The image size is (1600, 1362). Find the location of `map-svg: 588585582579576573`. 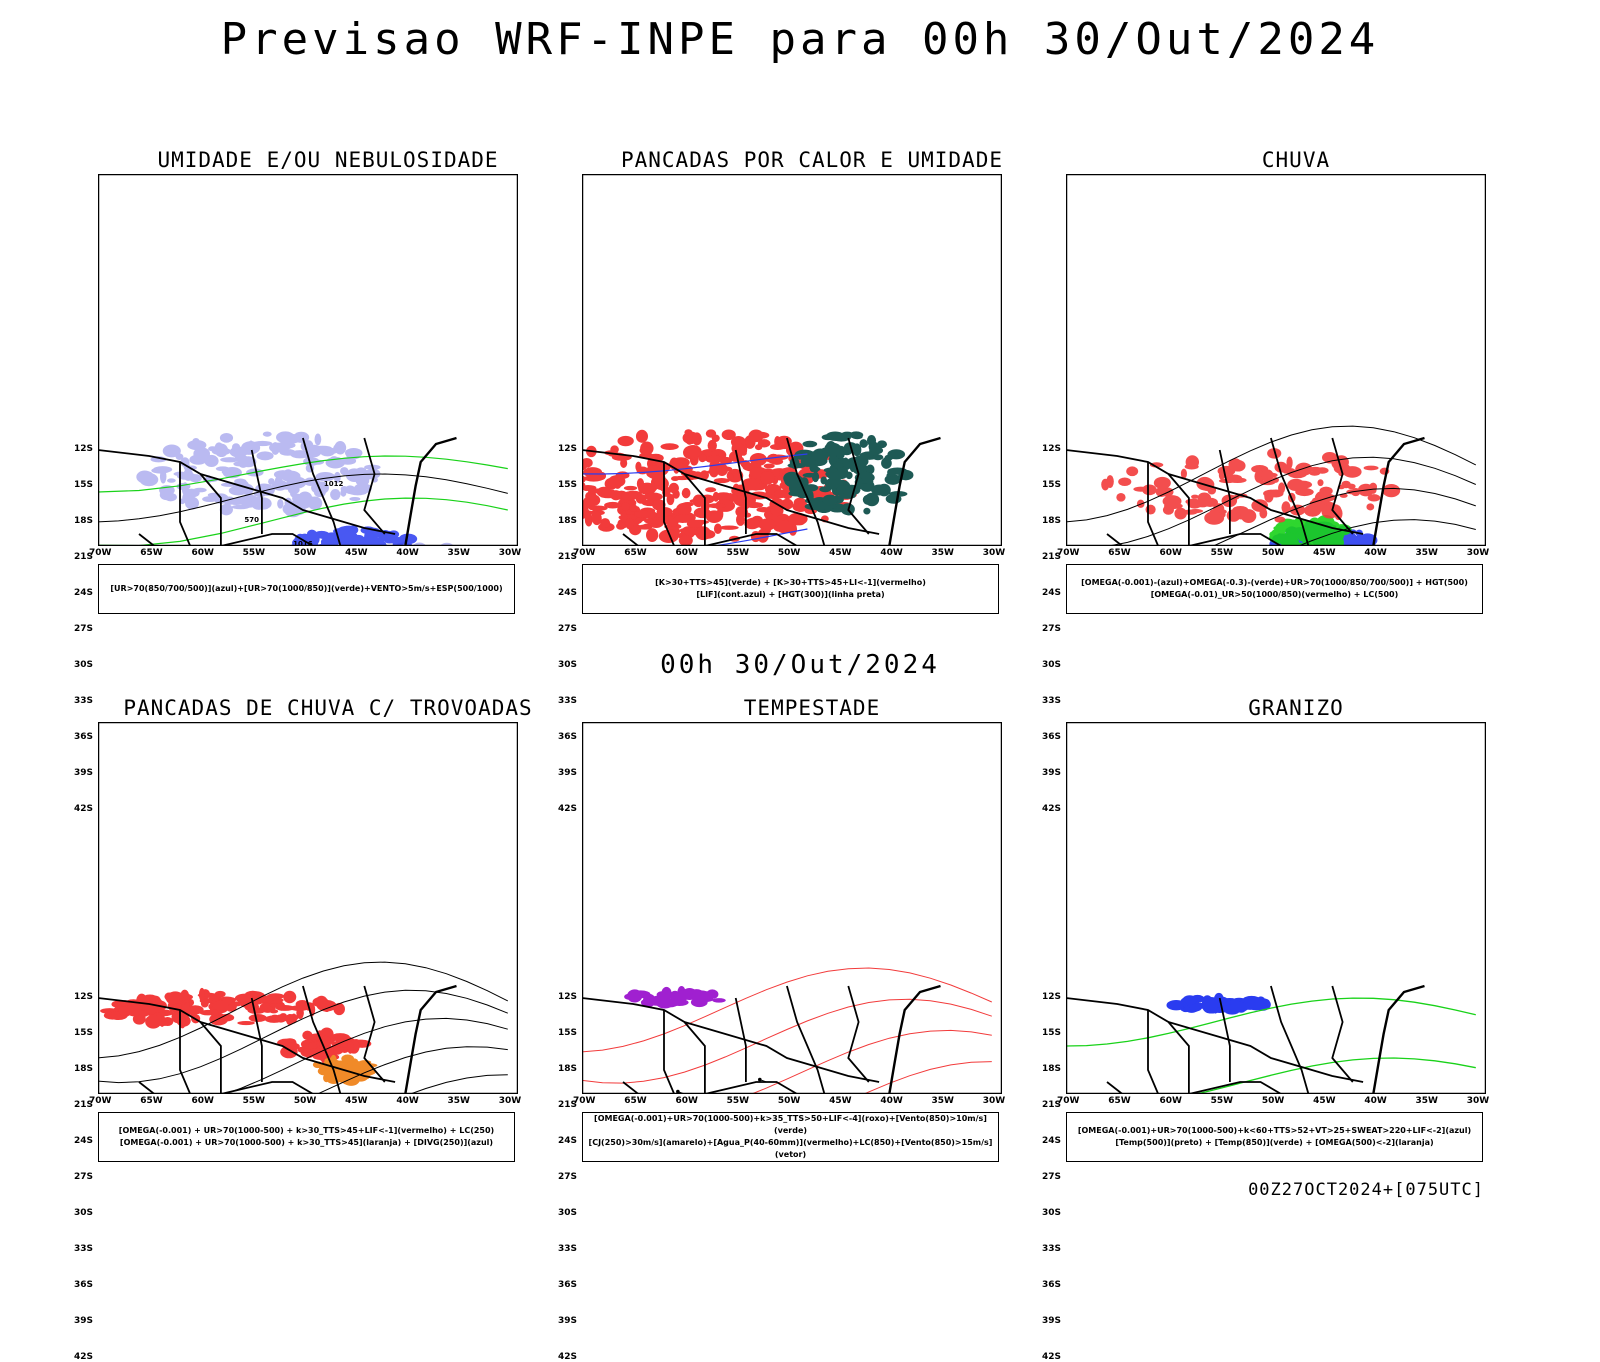

map-svg: 588585582579576573 is located at coordinates (1276, 360).